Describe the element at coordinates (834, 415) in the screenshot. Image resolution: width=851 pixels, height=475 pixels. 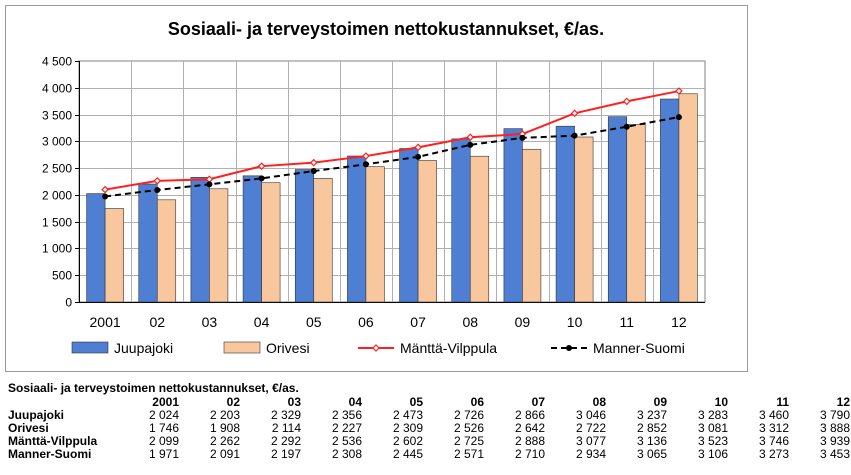
I see `table-cell: 3 790` at that location.